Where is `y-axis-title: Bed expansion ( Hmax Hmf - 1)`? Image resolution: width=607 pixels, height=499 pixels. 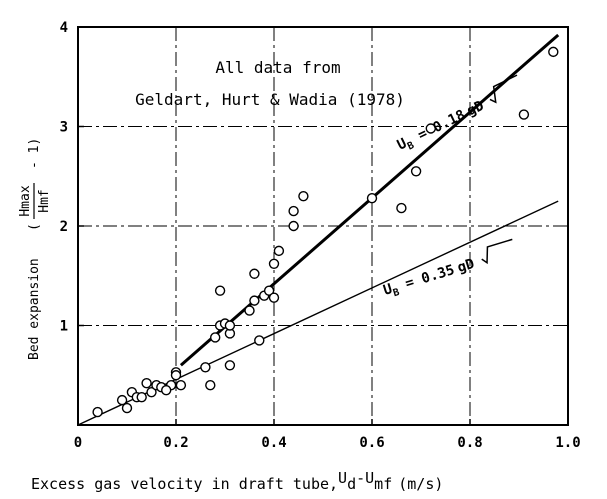
y-axis-title: Bed expansion ( Hmax Hmf - 1) is located at coordinates (35, 249).